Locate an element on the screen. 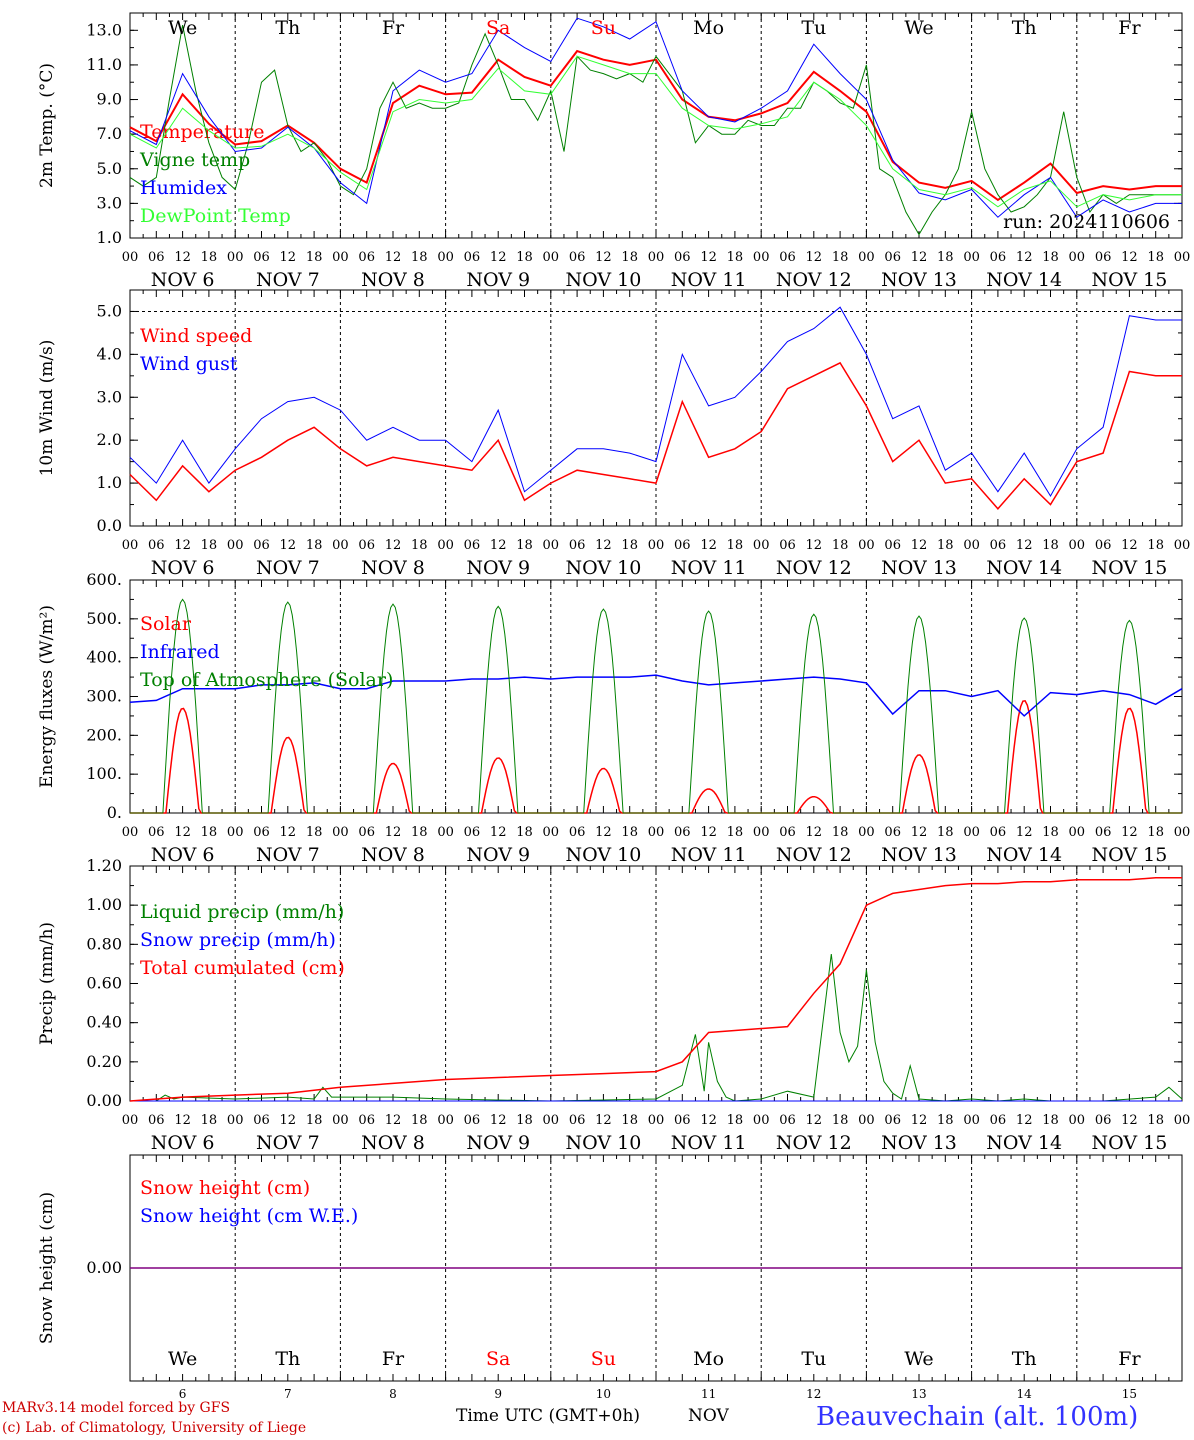 The image size is (1194, 1440). y-tick-label: 0. is located at coordinates (114, 812).